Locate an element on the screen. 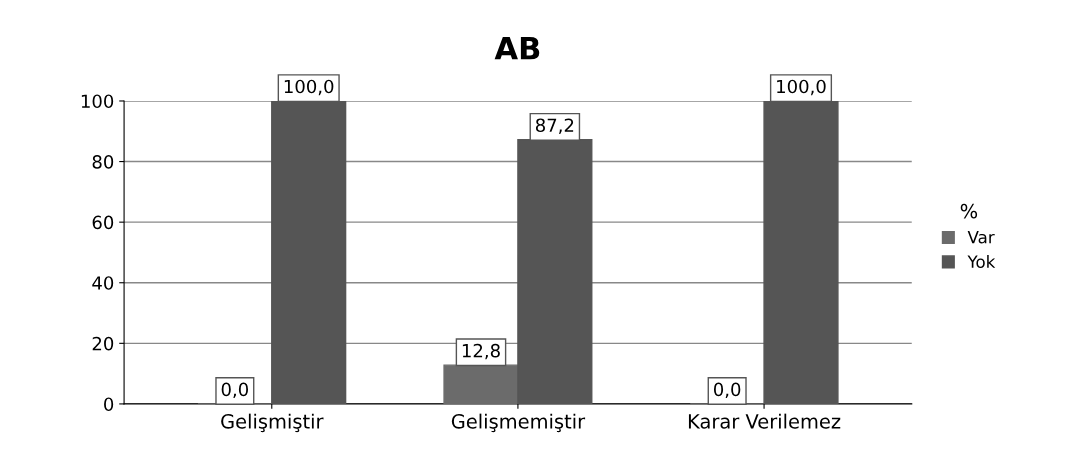 This screenshot has height=459, width=1079. legend-label: Var is located at coordinates (981, 237).